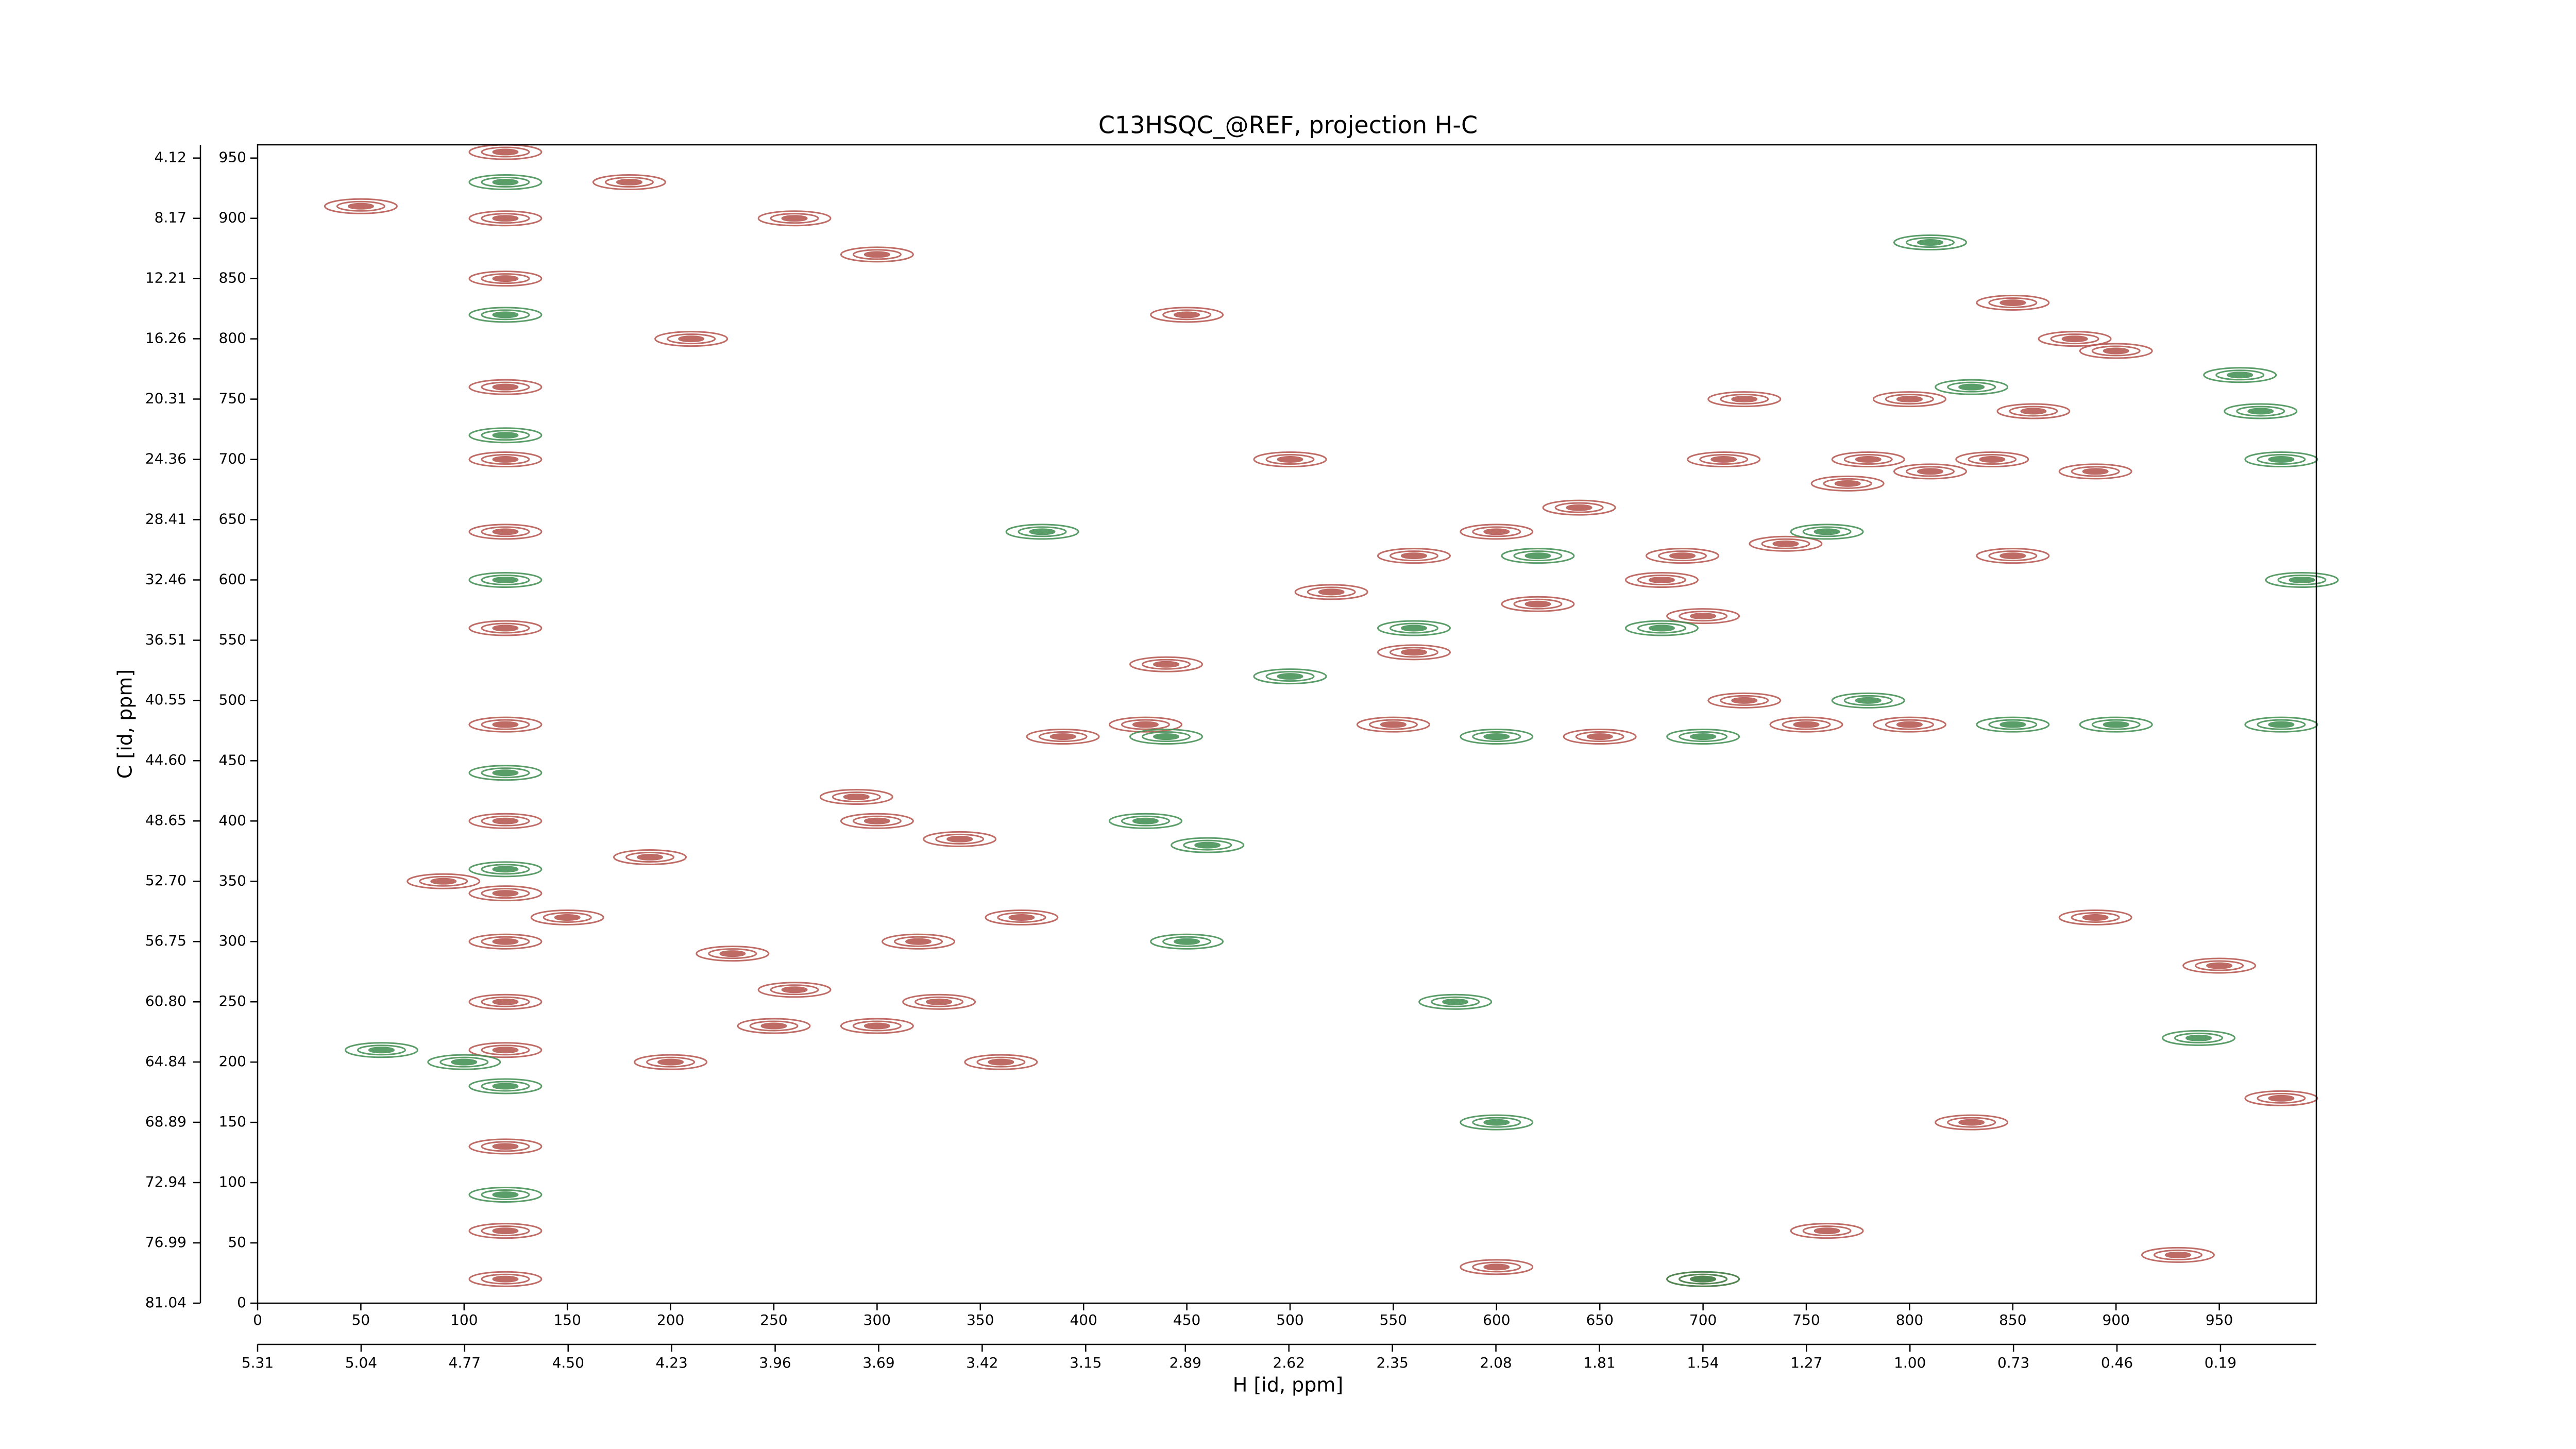 The height and width of the screenshot is (1449, 2576). I want to click on y2-tick-label: 56.75, so click(166, 940).